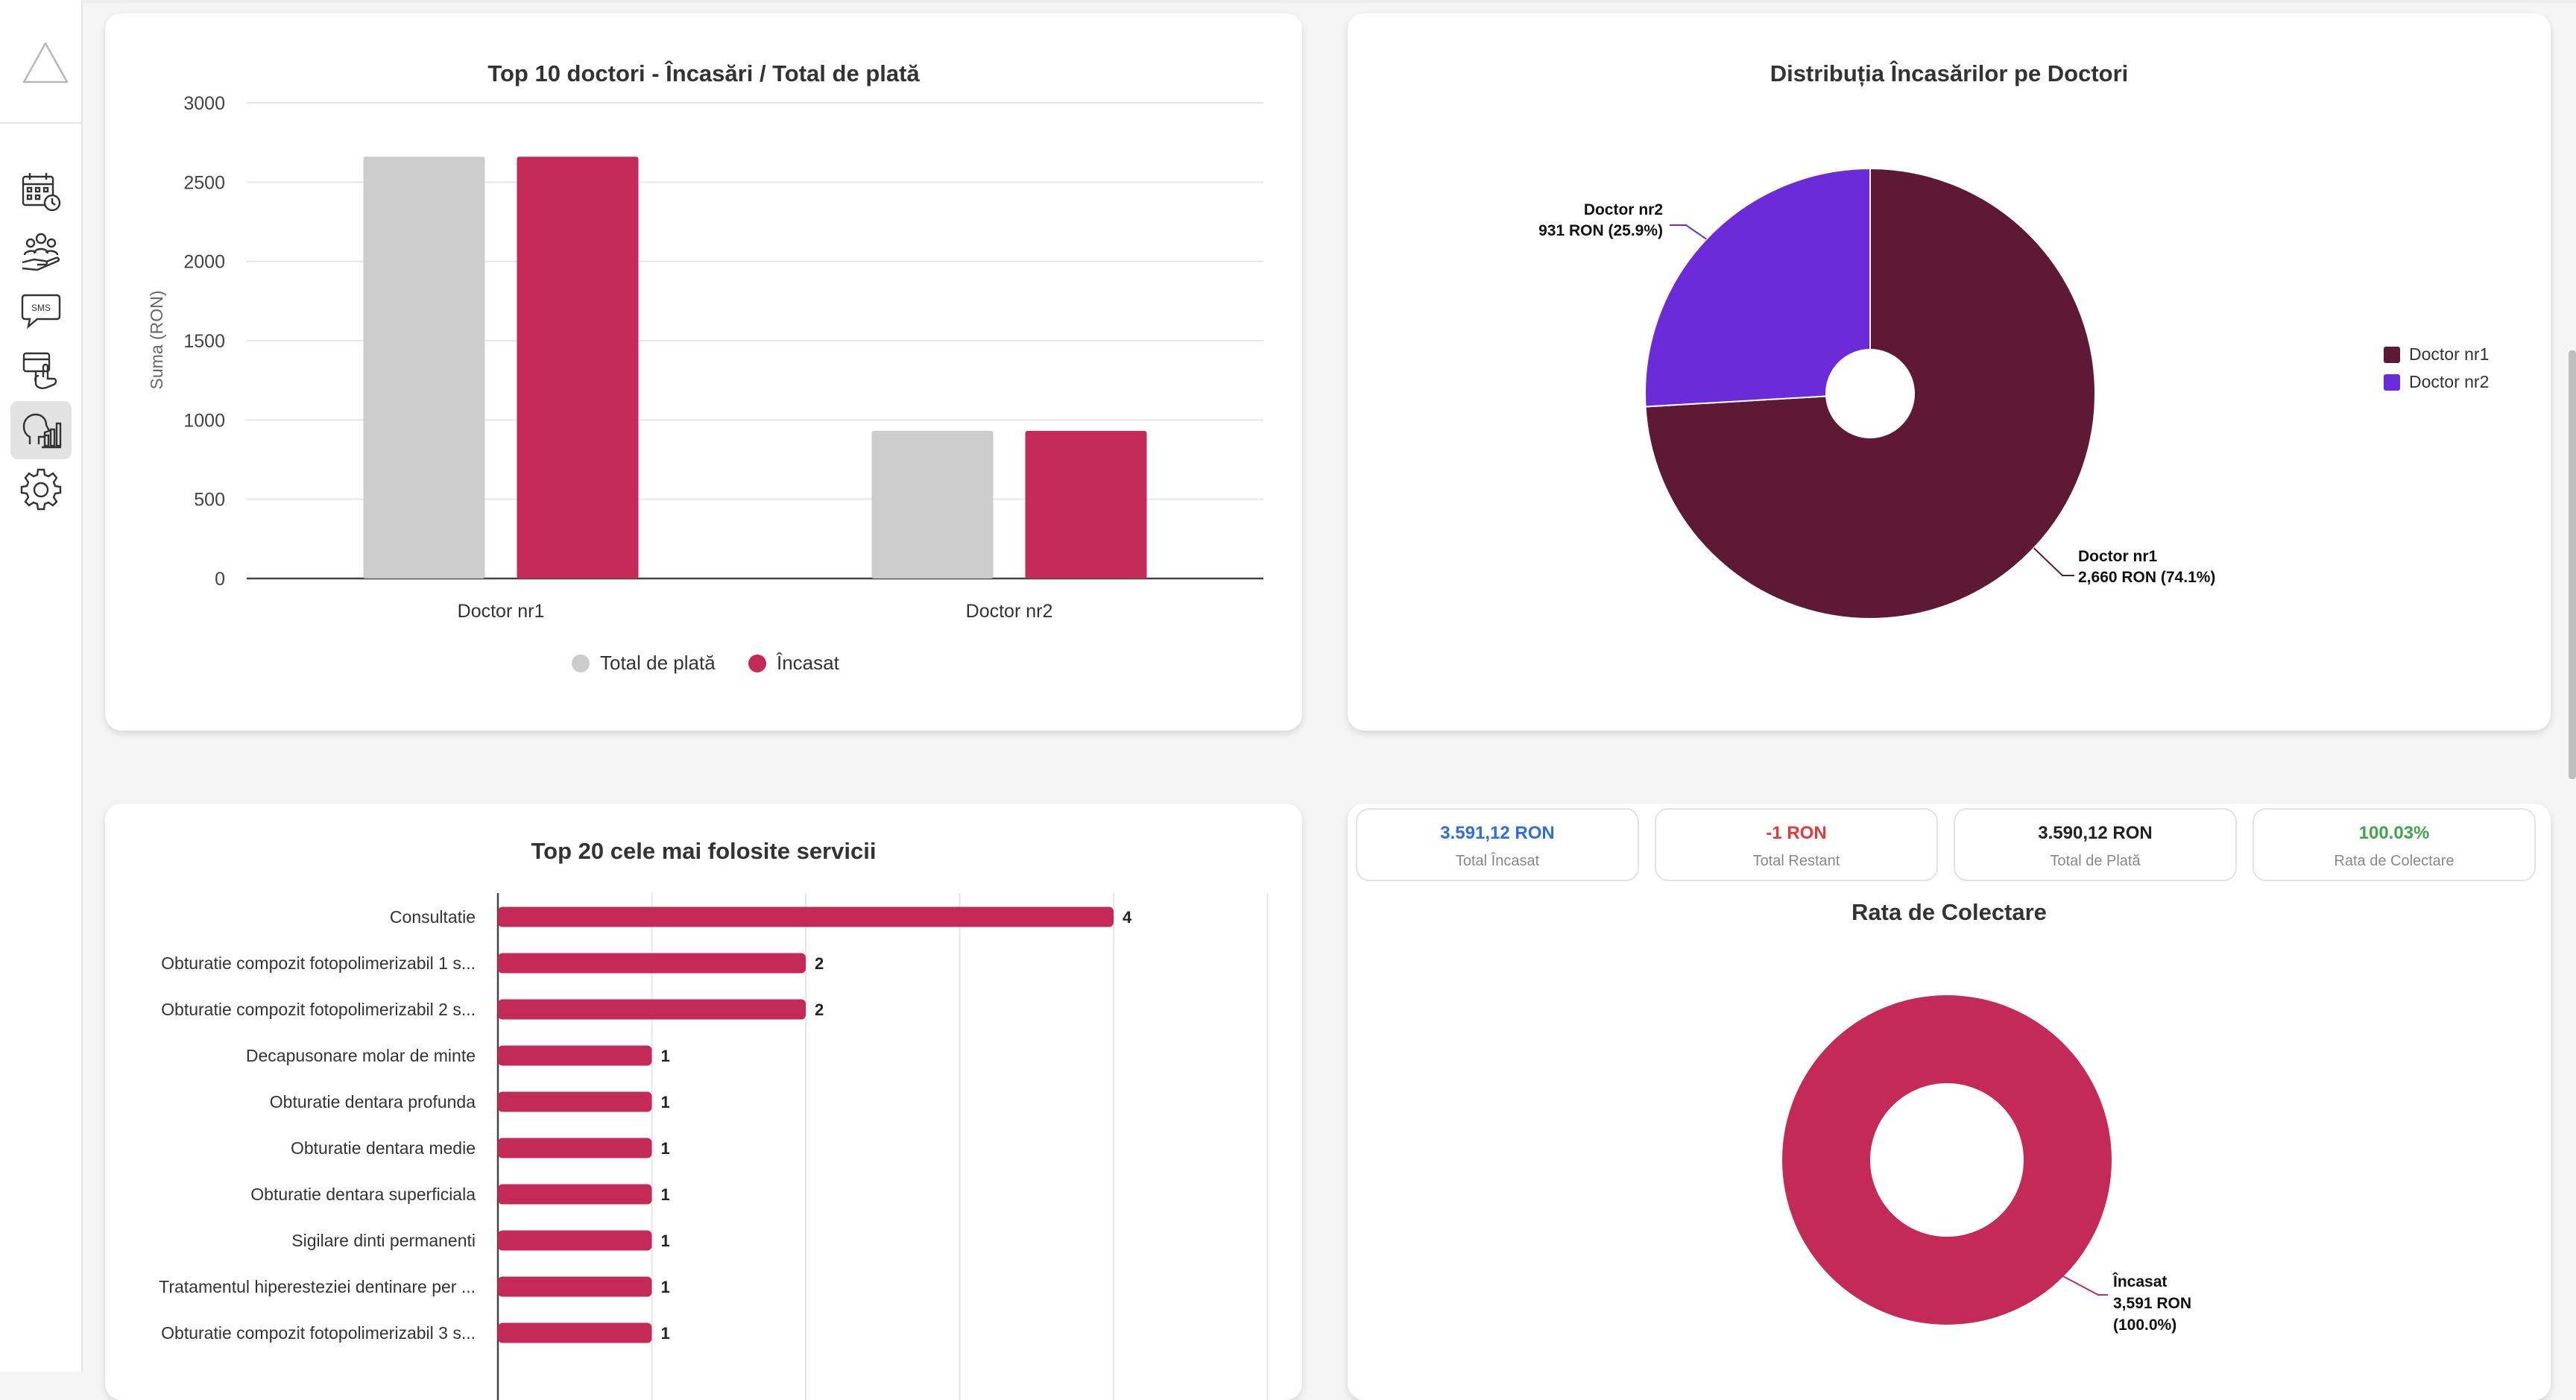  I want to click on pie-slice-doctor-nr2, so click(1758, 287).